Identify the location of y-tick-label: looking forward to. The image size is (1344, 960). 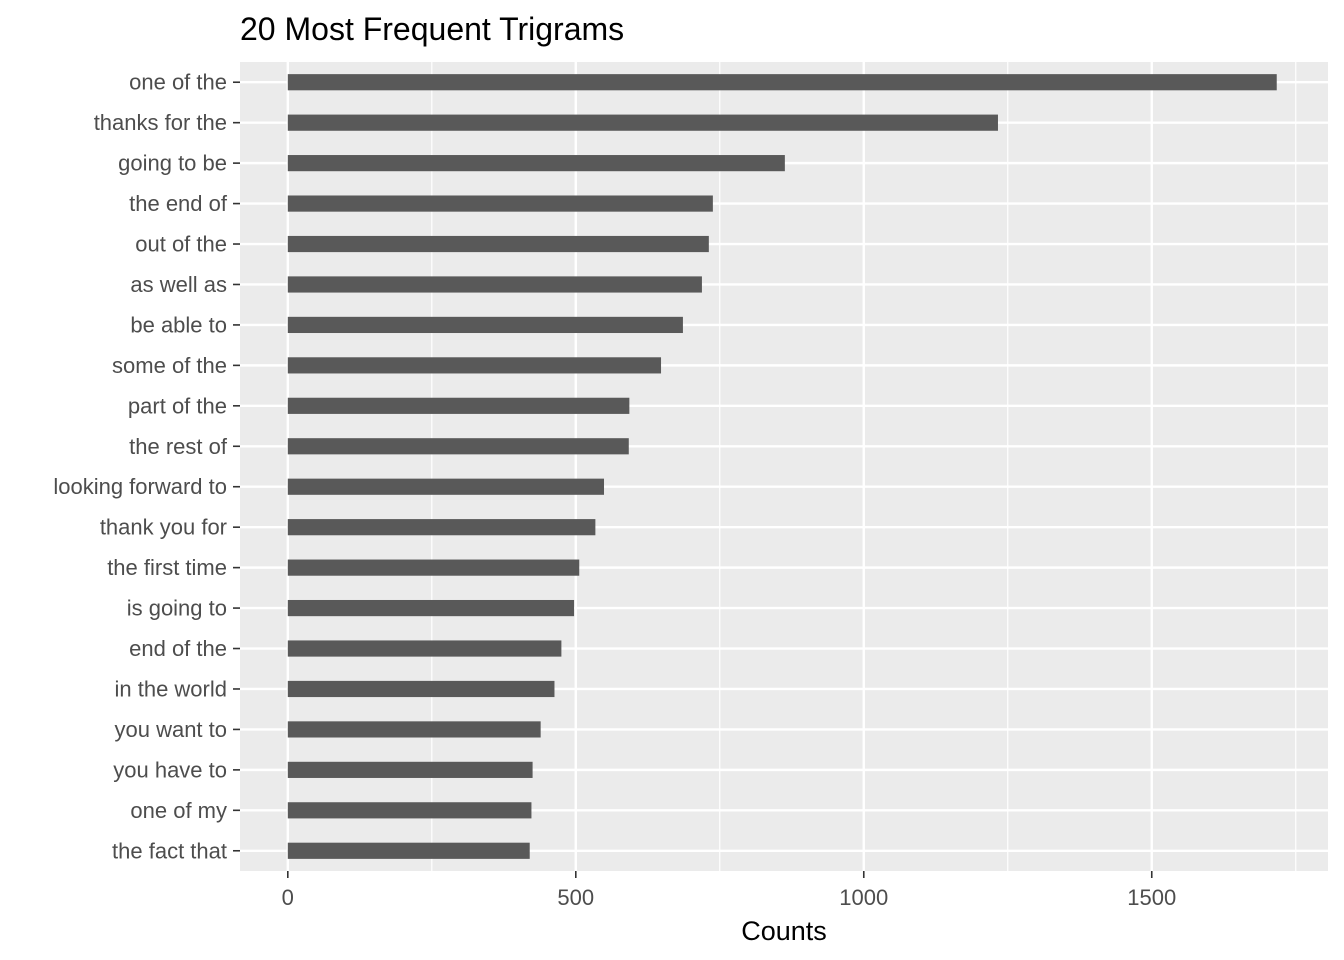
(140, 486).